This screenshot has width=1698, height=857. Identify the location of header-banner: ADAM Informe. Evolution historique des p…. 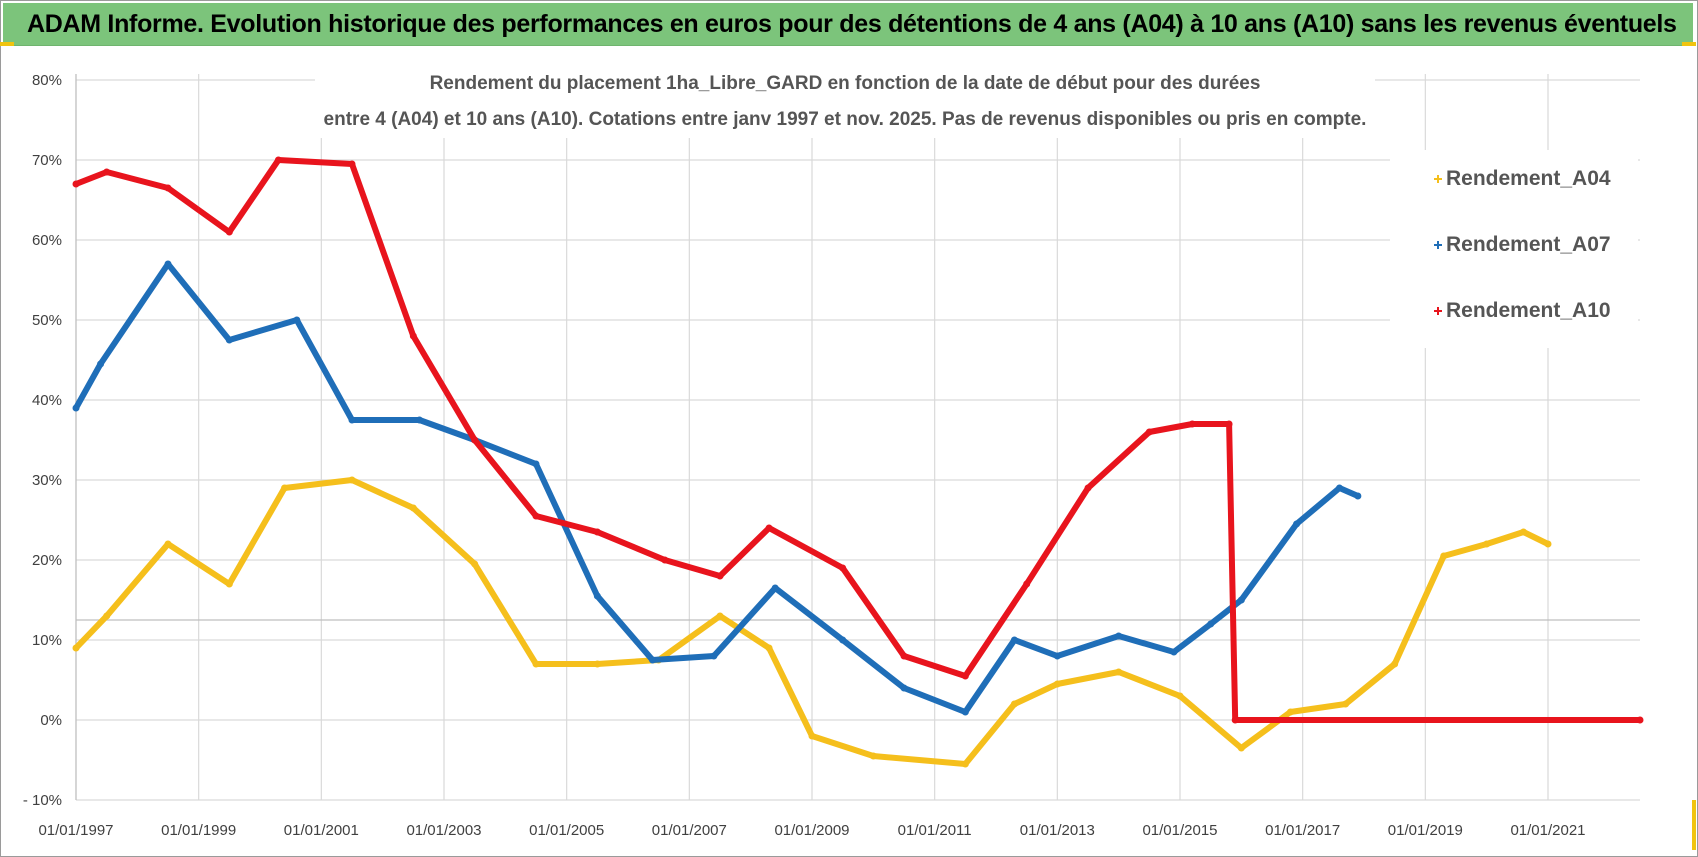
(848, 24).